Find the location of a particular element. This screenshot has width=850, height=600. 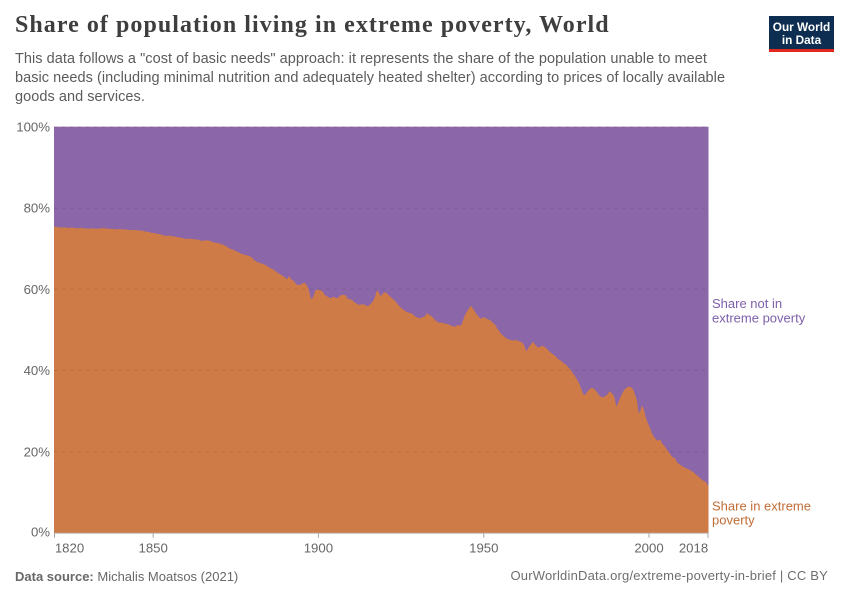

svg-text: 1900 is located at coordinates (318, 548).